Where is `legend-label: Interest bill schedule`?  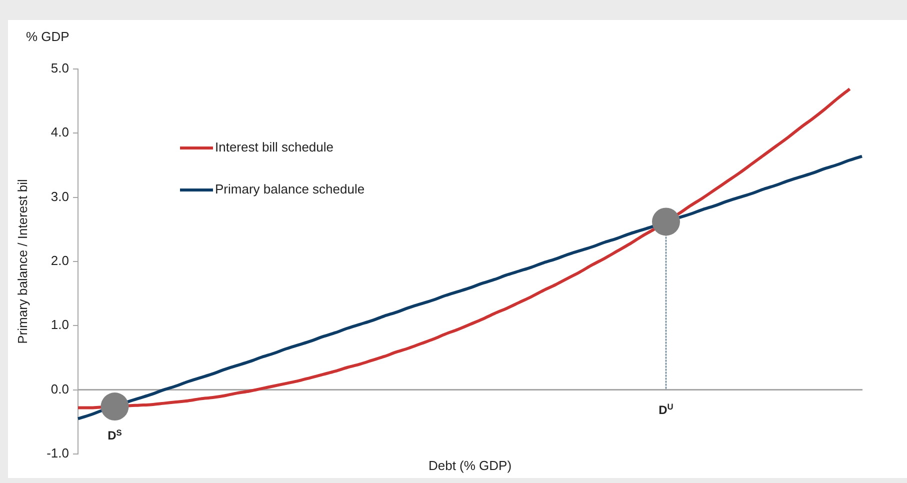
legend-label: Interest bill schedule is located at coordinates (274, 147).